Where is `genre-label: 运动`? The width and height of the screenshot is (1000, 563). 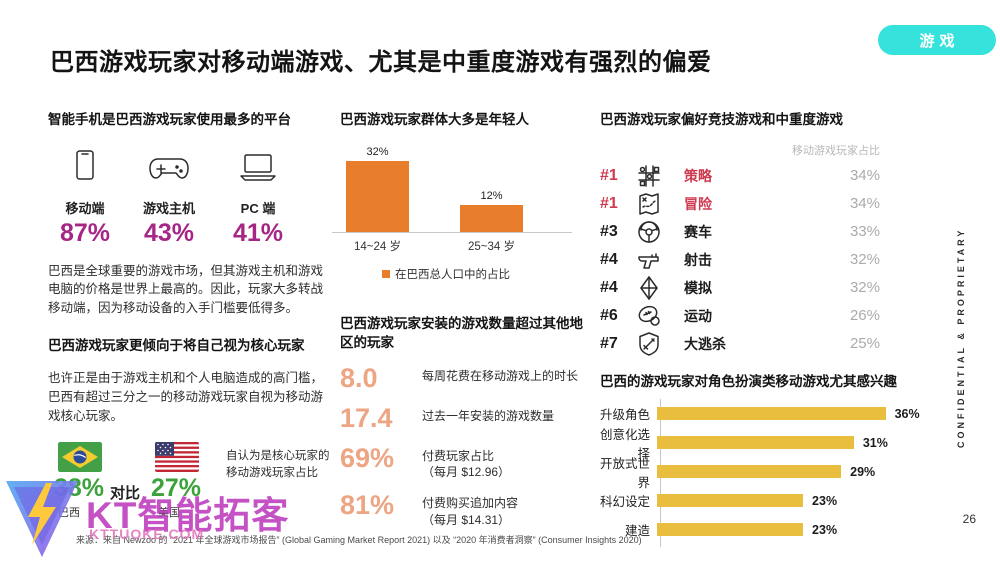 genre-label: 运动 is located at coordinates (698, 315).